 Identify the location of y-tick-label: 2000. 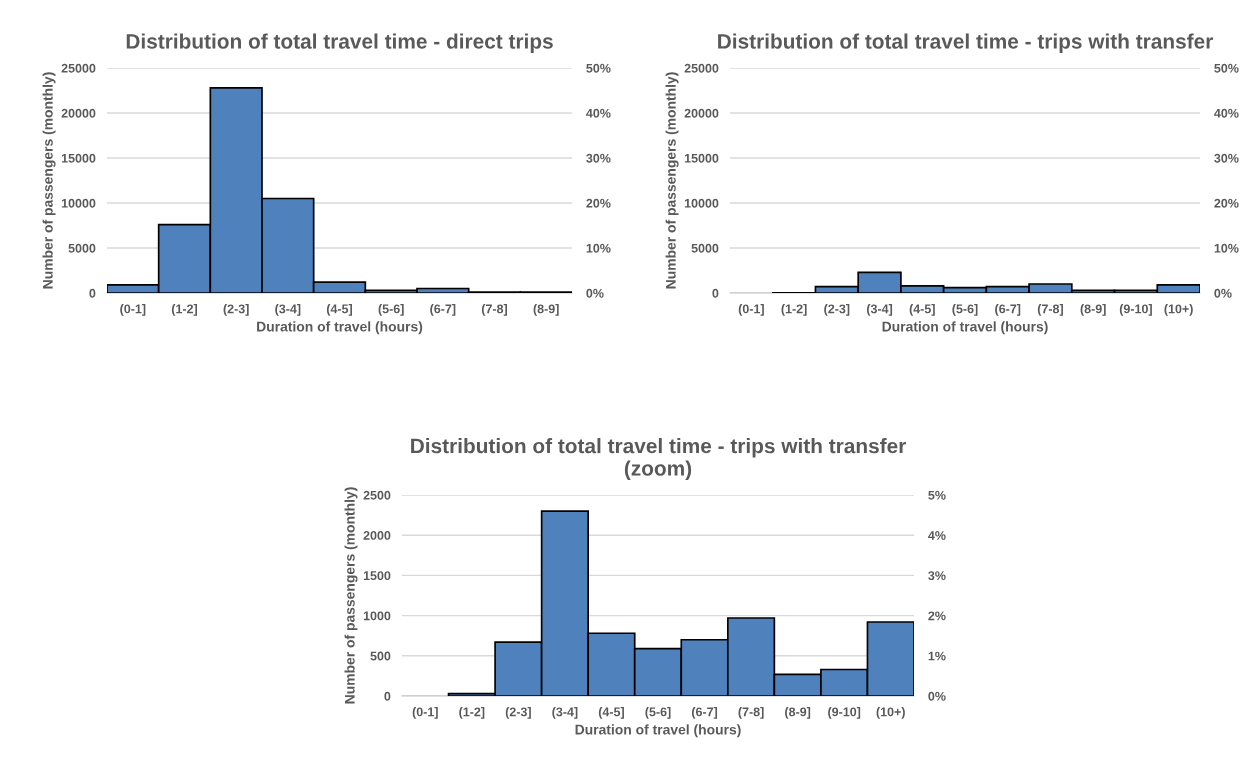
(377, 535).